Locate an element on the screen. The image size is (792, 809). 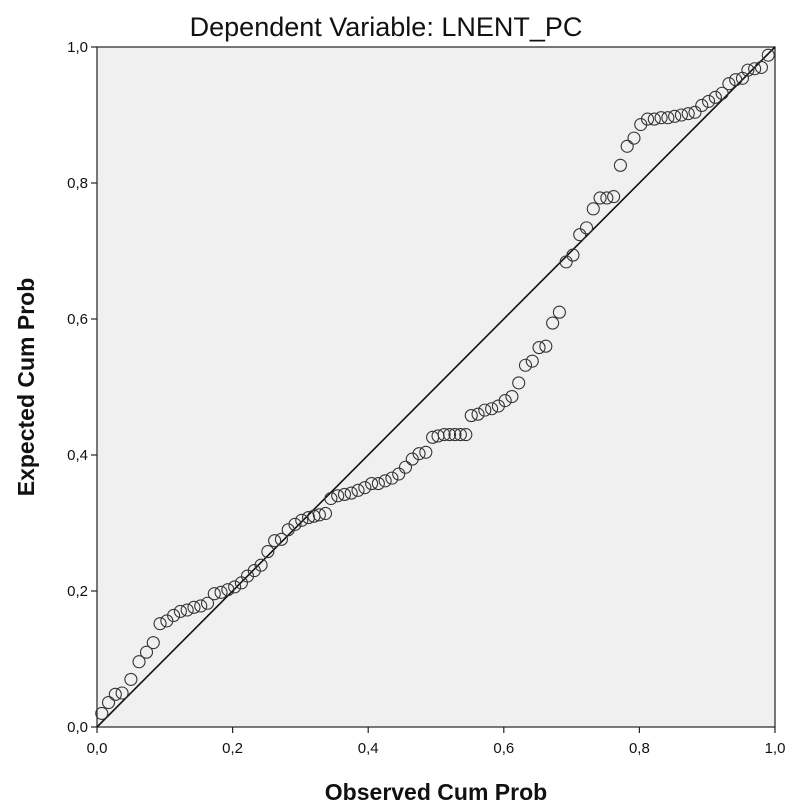
y-axis-label: Expected Cum Prob is located at coordinates (26, 387).